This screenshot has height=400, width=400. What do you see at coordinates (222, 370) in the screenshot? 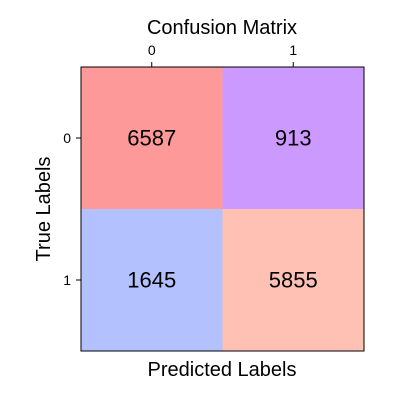
I see `x-axis-label: Predicted Labels` at bounding box center [222, 370].